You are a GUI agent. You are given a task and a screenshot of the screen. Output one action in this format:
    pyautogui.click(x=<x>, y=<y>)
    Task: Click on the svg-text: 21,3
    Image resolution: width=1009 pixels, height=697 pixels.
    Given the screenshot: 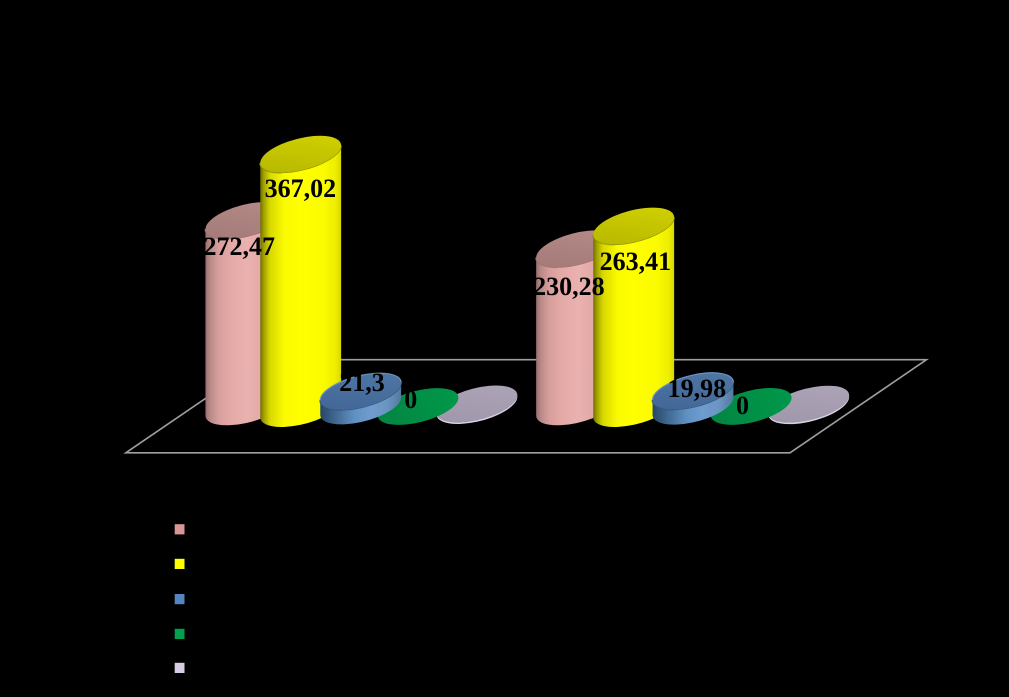 What is the action you would take?
    pyautogui.click(x=362, y=382)
    